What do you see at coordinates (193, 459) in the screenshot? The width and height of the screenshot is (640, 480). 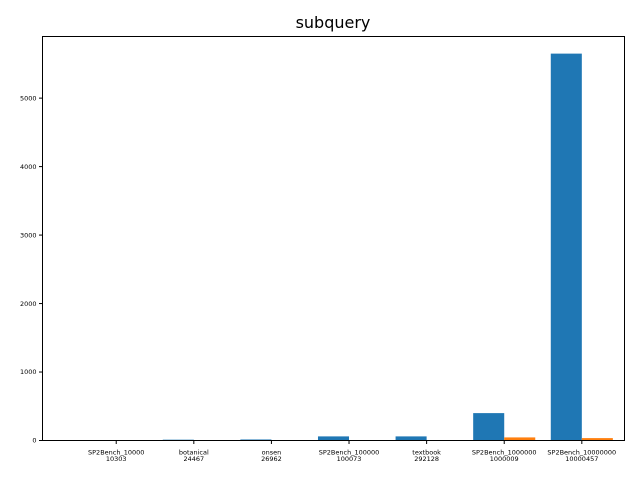 I see `x-tick-label-size: 24467` at bounding box center [193, 459].